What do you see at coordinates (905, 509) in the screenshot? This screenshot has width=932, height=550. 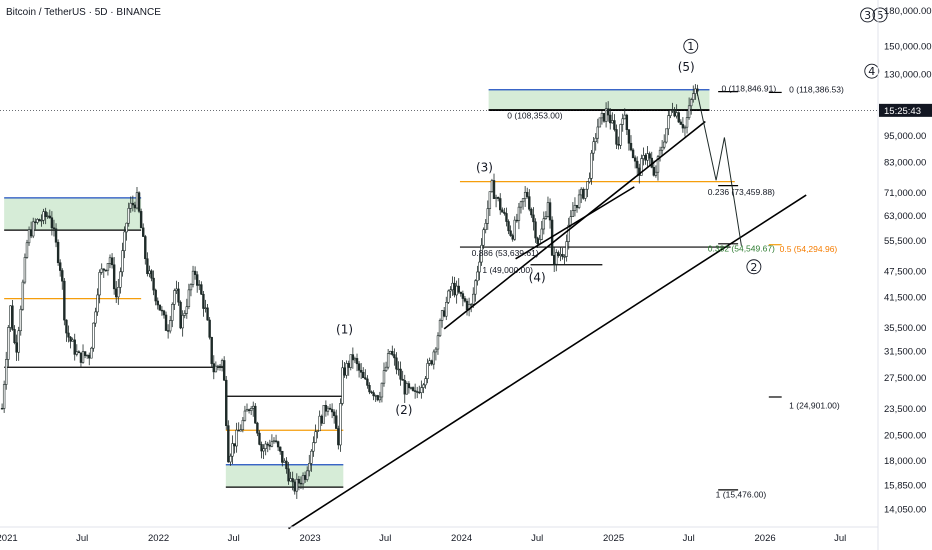 I see `price-tick-label: 14,050.00` at bounding box center [905, 509].